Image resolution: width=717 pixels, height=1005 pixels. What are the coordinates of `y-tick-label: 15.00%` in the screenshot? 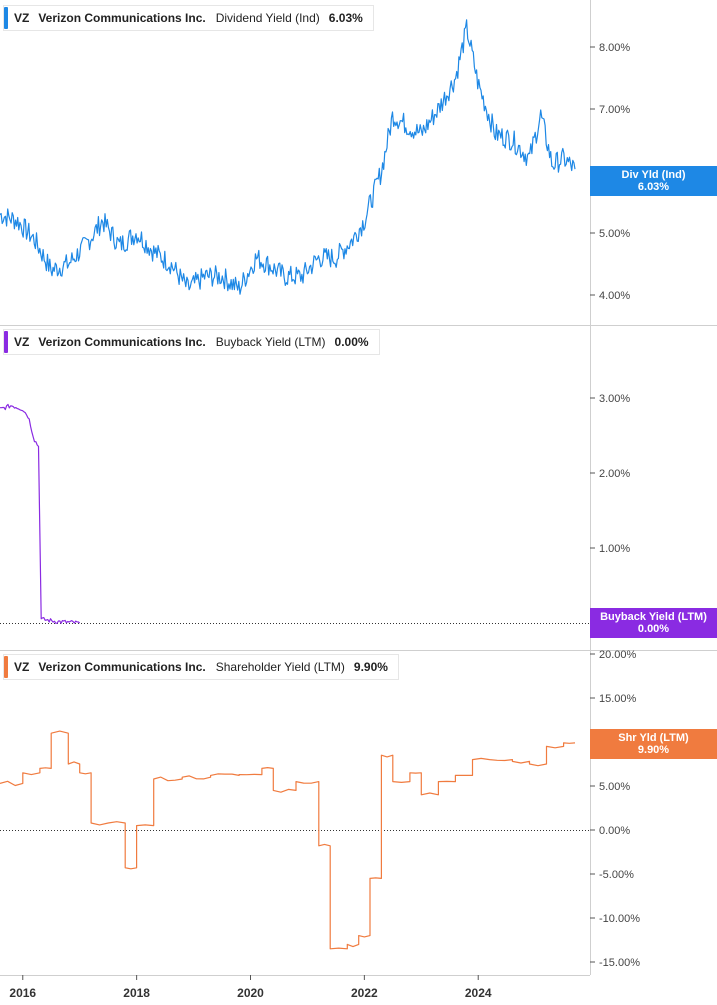 It's located at (618, 699).